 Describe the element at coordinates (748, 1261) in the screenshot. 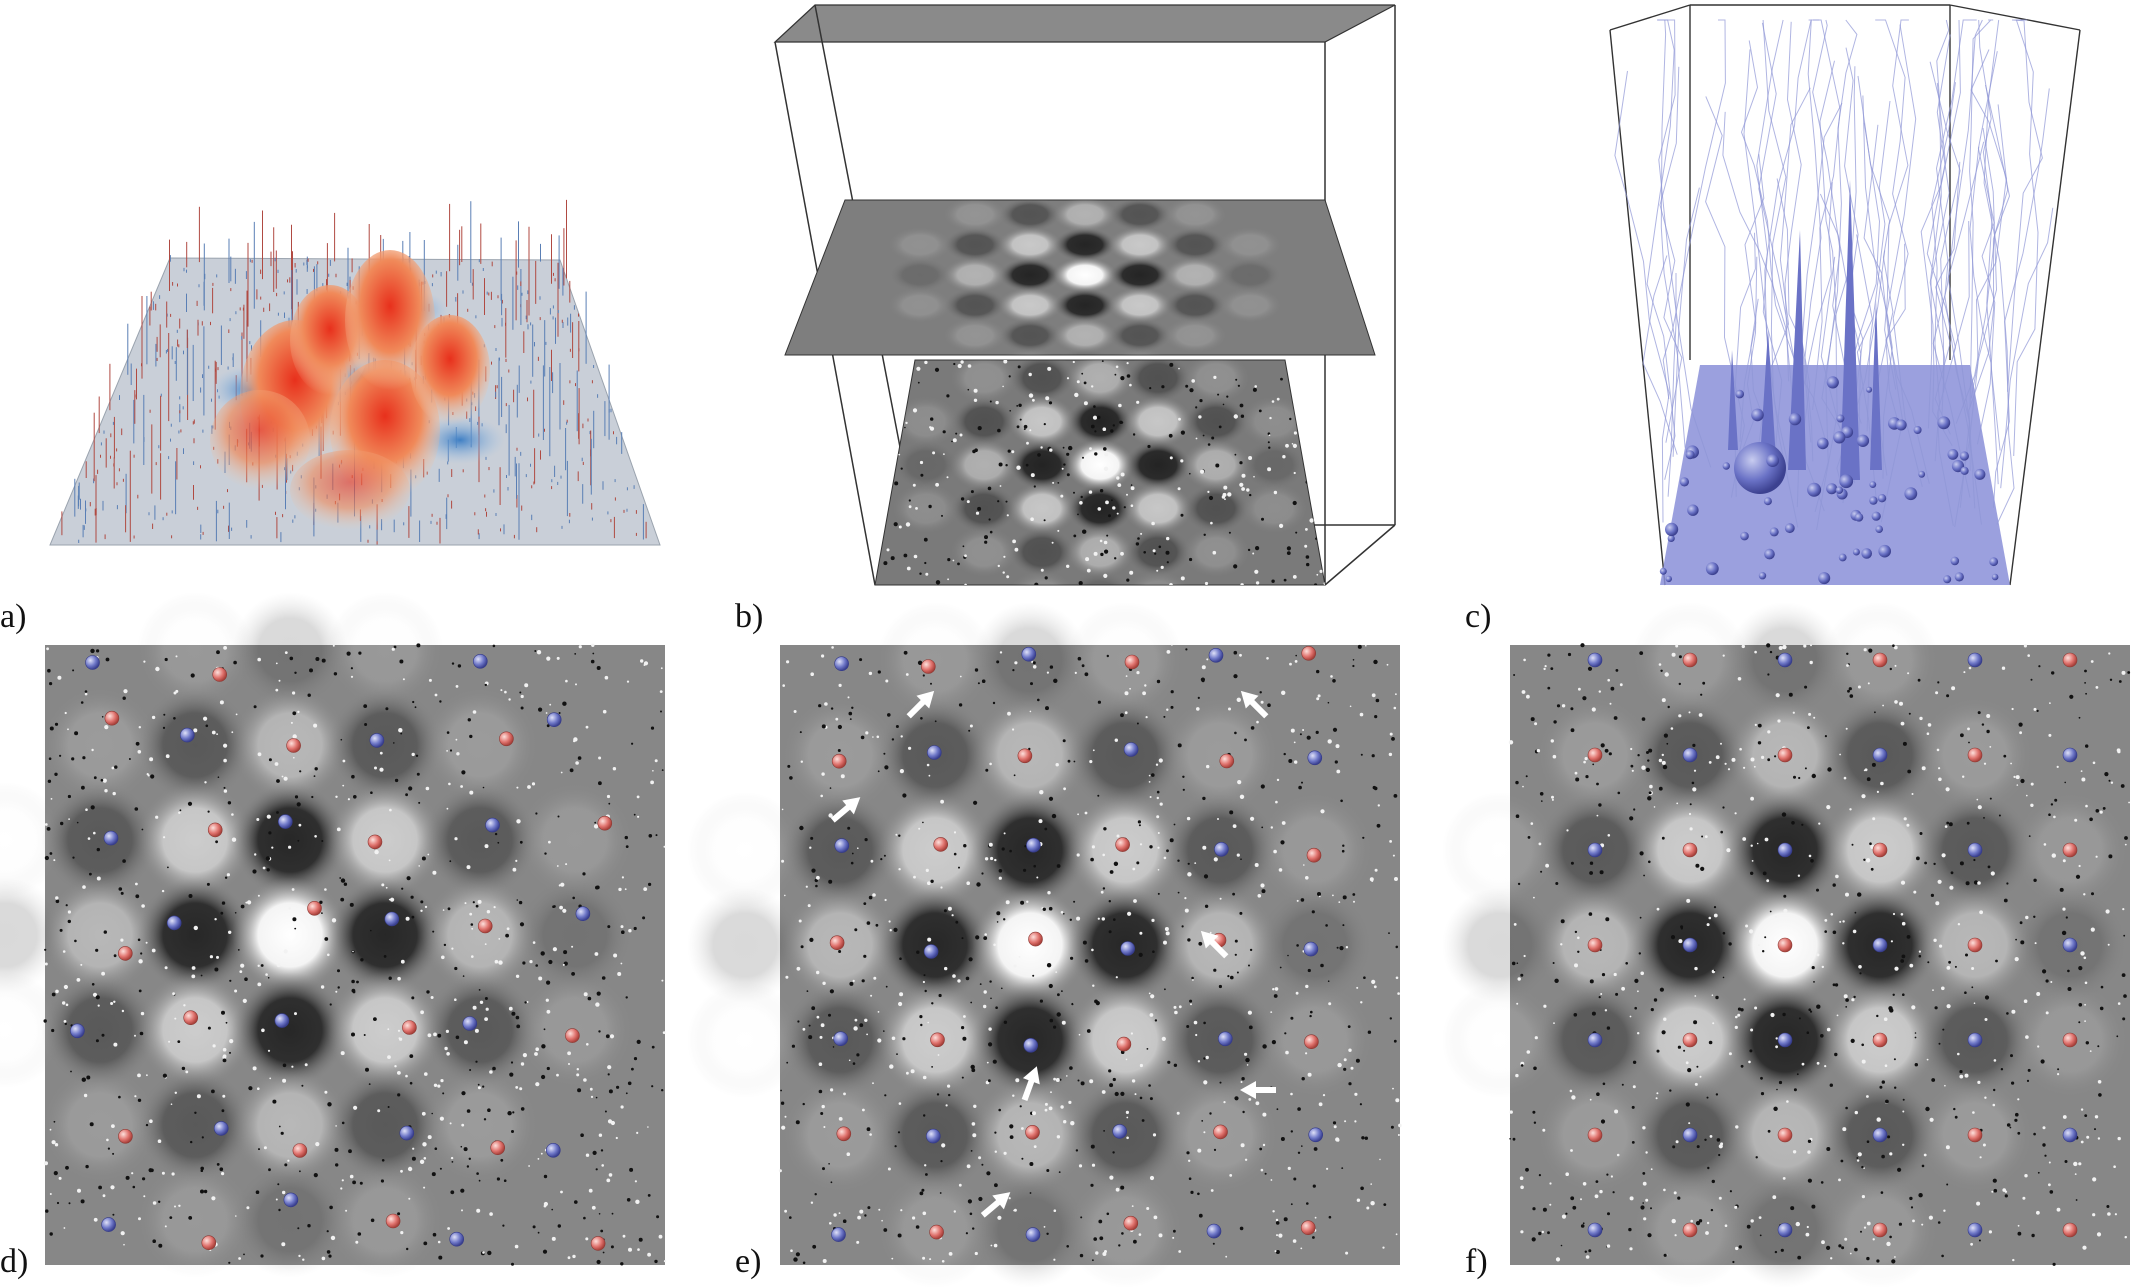

I see `panel-label-e: e)` at that location.